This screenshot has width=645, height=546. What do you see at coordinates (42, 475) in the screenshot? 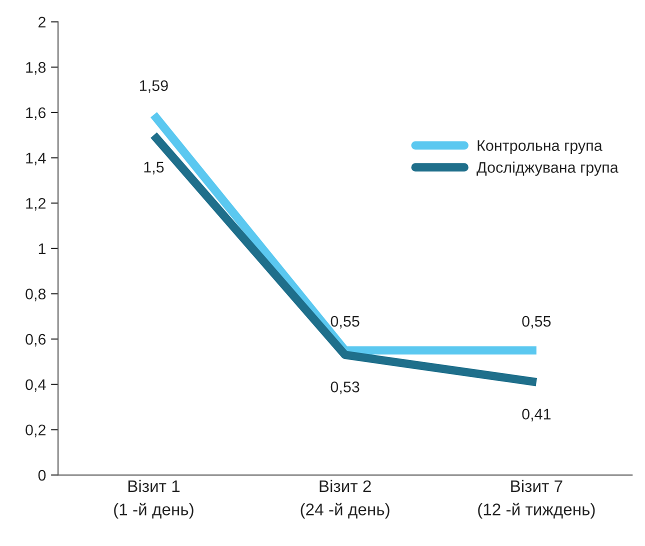
I see `y-tick-label: 0` at bounding box center [42, 475].